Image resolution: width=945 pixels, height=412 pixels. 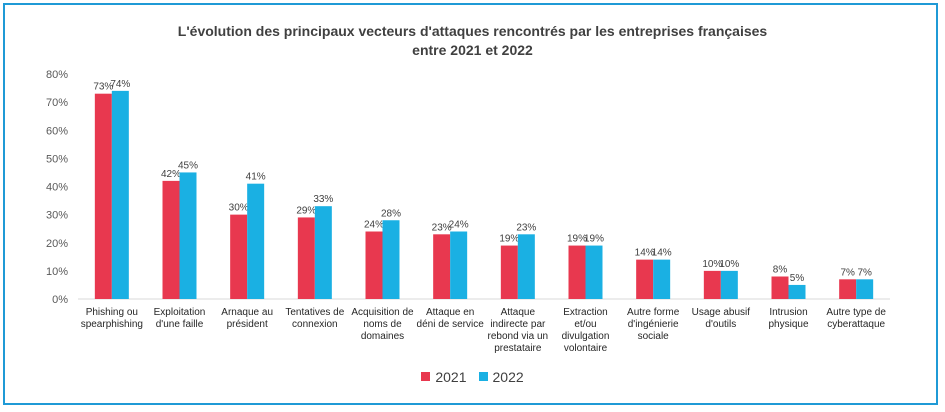 What do you see at coordinates (451, 324) in the screenshot?
I see `category-label: déni de service` at bounding box center [451, 324].